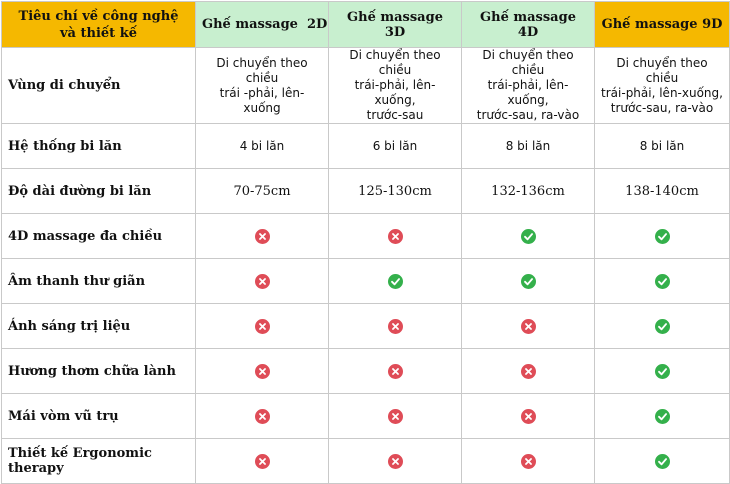 The image size is (730, 484). What do you see at coordinates (662, 191) in the screenshot?
I see `cell-9d: 138-140cm` at bounding box center [662, 191].